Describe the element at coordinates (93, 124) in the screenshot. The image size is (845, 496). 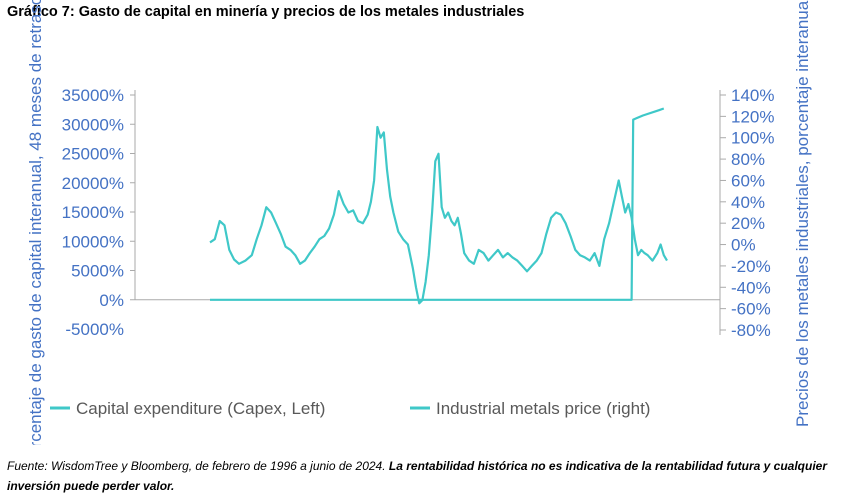
I see `left-tick-label: 30000%` at that location.